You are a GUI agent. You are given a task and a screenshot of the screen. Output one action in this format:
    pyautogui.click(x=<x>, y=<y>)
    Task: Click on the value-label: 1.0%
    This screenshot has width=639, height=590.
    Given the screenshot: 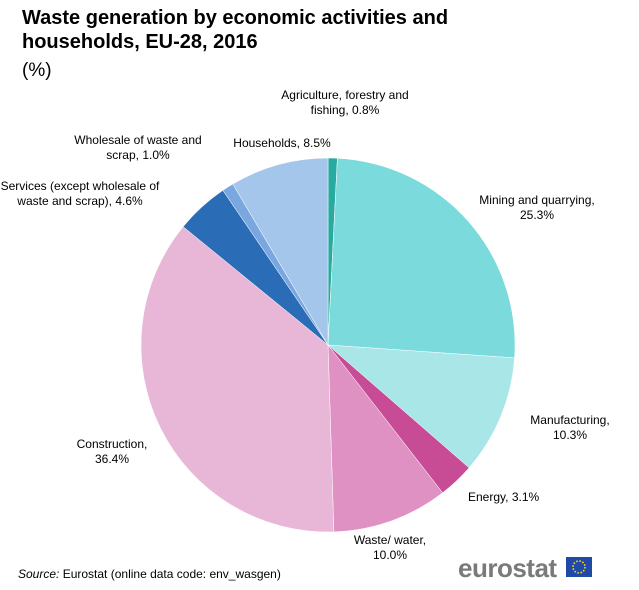 What is the action you would take?
    pyautogui.click(x=156, y=155)
    